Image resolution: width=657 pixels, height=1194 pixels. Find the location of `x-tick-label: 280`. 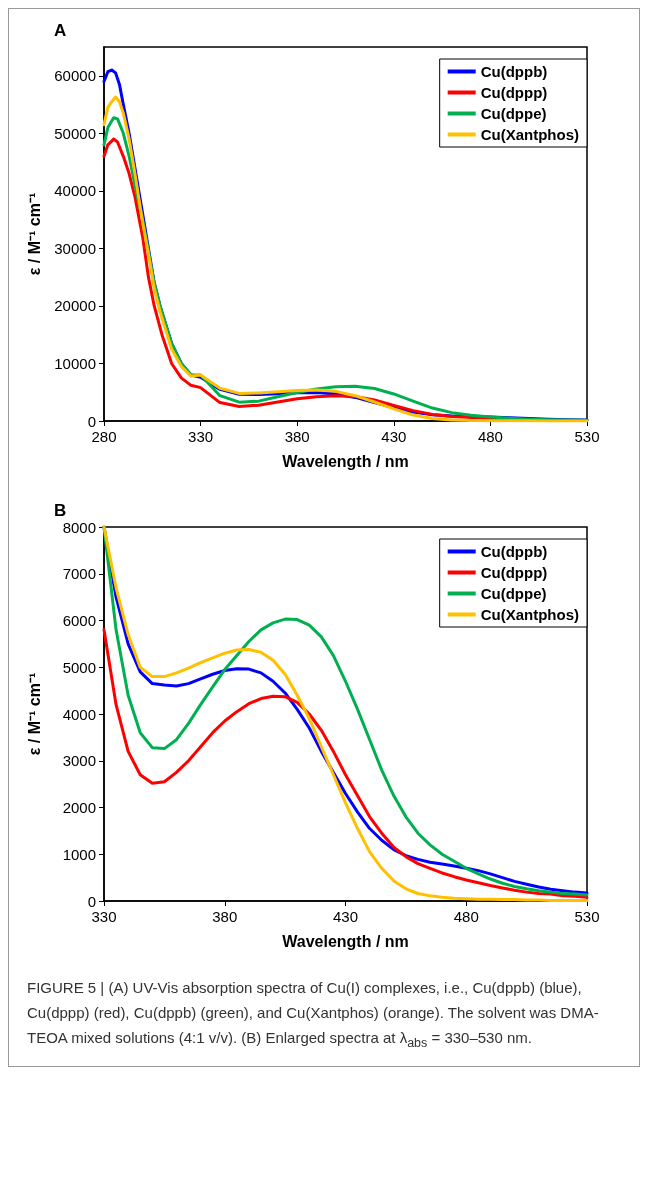

x-tick-label: 280 is located at coordinates (104, 436).